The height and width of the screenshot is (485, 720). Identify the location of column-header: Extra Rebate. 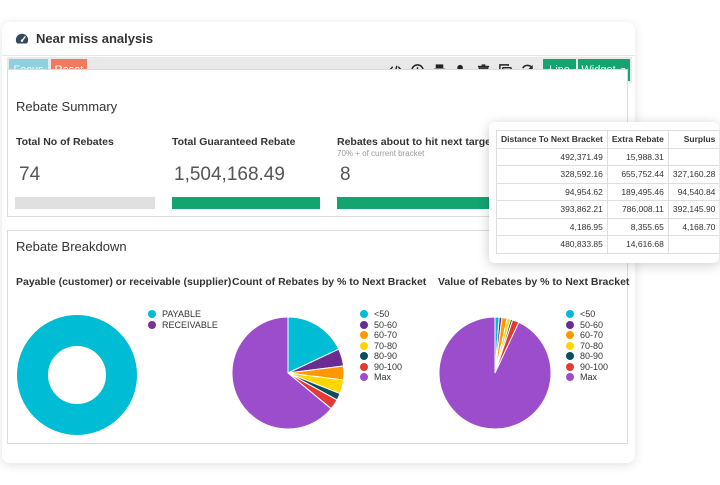
(637, 139).